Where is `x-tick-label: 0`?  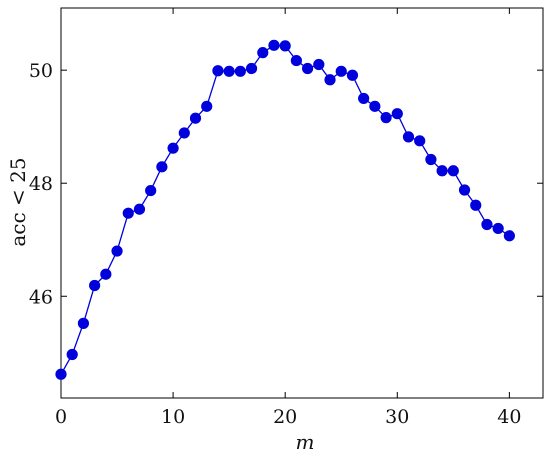
x-tick-label: 0 is located at coordinates (61, 417).